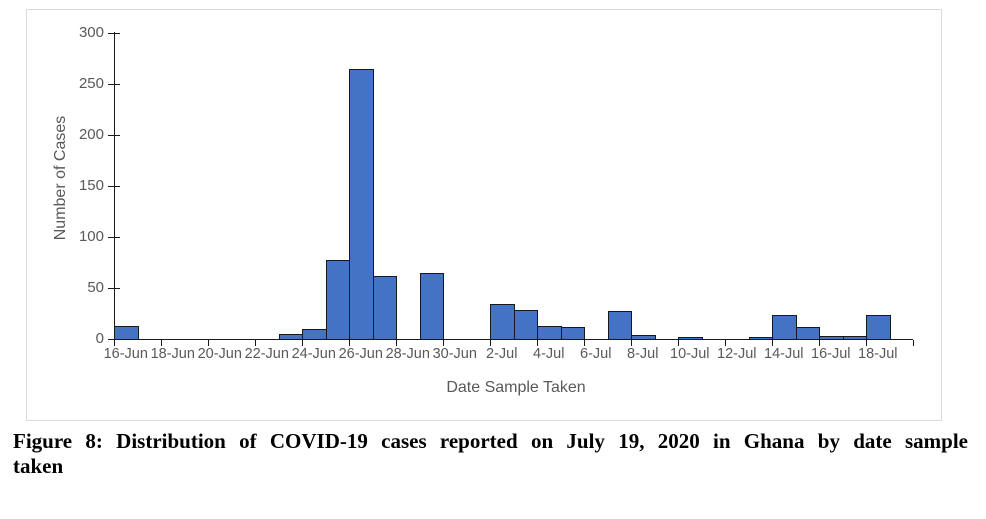 Image resolution: width=986 pixels, height=519 pixels. Describe the element at coordinates (784, 354) in the screenshot. I see `x-tick-label: 14-Jul` at that location.